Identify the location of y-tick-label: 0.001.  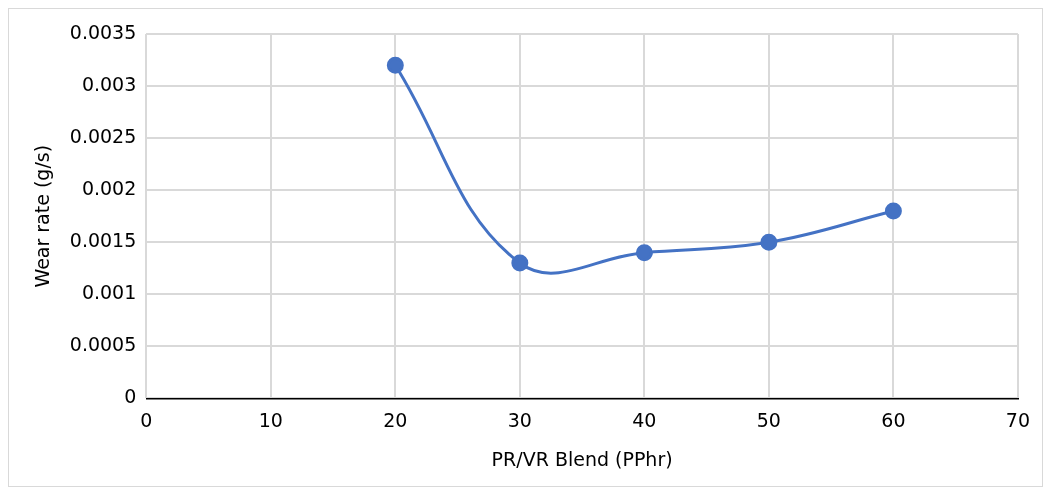
(109, 292).